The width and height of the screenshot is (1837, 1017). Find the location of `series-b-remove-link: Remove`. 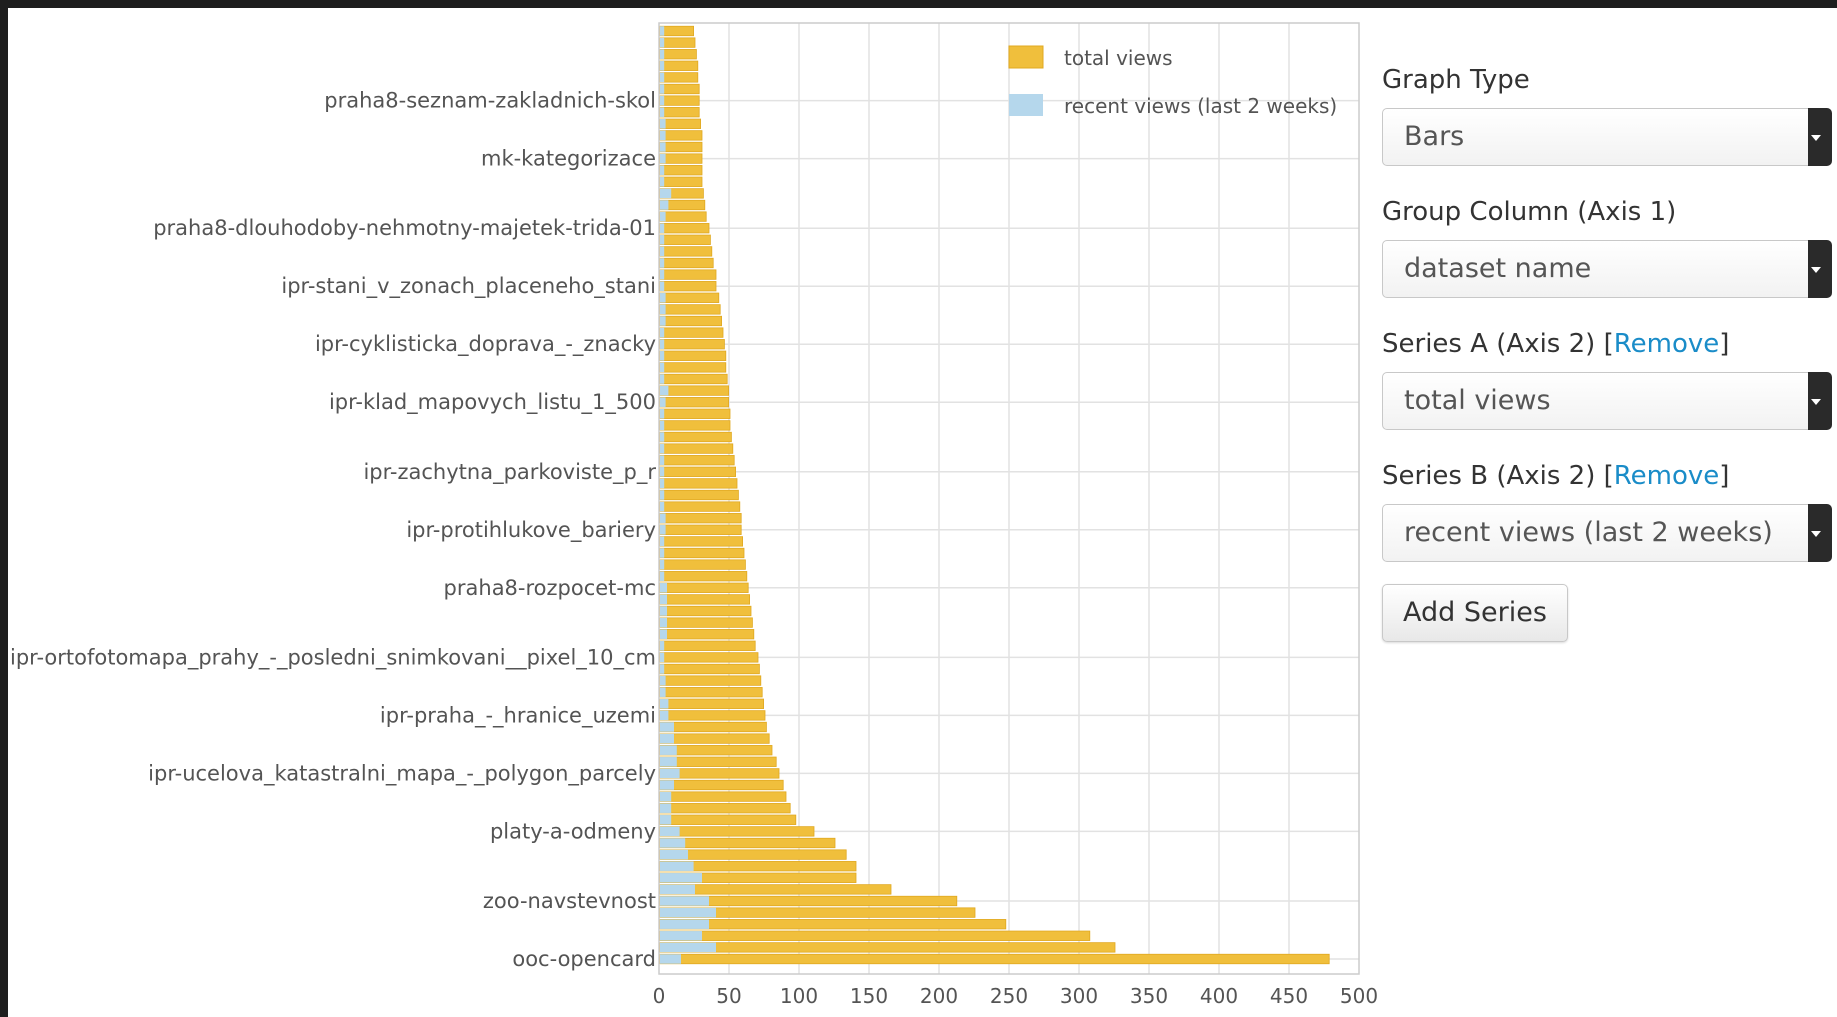

series-b-remove-link: Remove is located at coordinates (1666, 476).